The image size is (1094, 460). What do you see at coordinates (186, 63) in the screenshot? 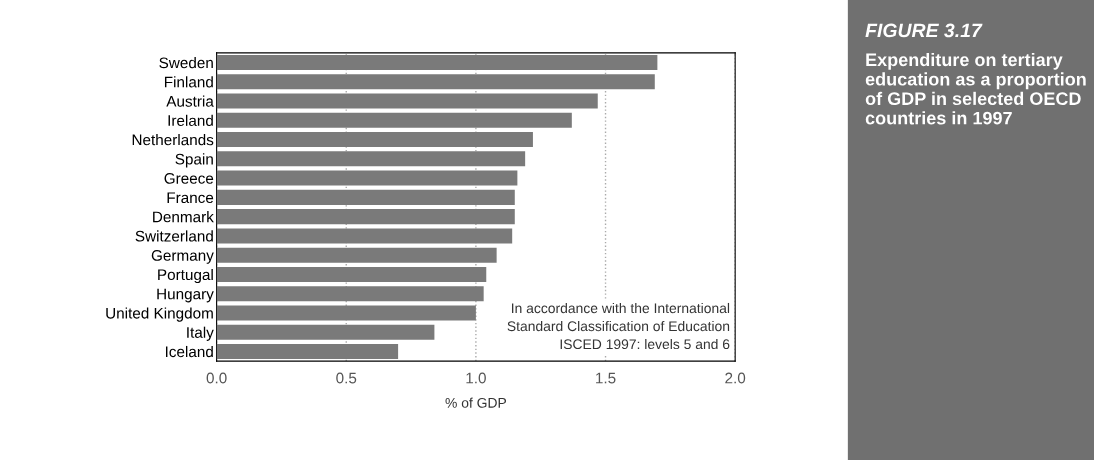
I see `y-tick-label: Sweden` at bounding box center [186, 63].